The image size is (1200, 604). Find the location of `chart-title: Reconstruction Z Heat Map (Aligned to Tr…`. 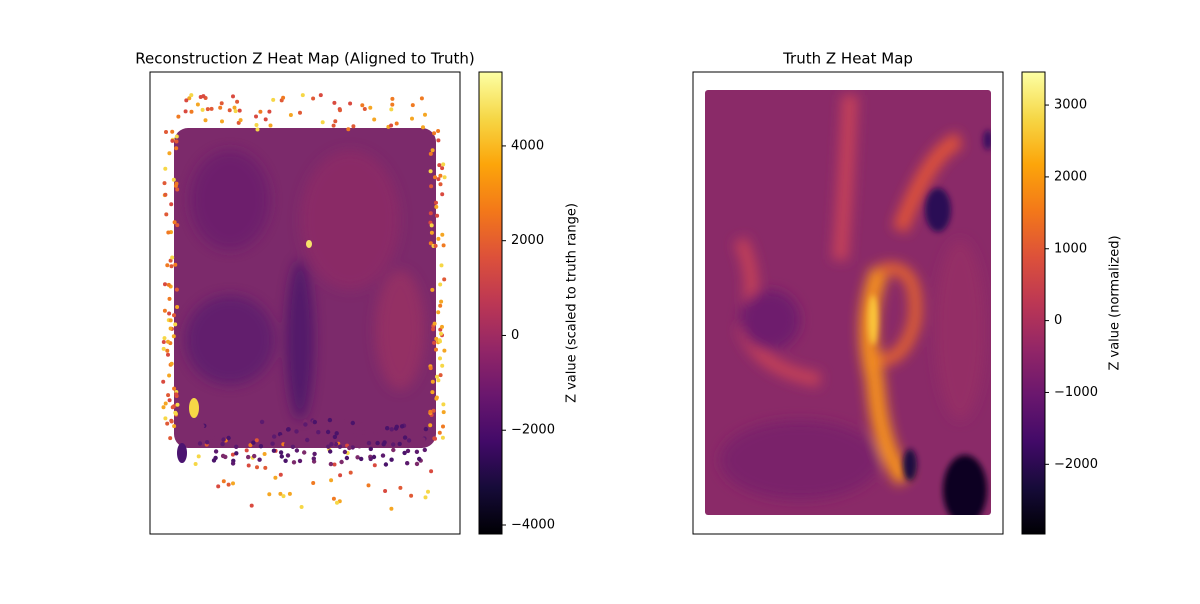

chart-title: Reconstruction Z Heat Map (Aligned to Tr… is located at coordinates (305, 59).